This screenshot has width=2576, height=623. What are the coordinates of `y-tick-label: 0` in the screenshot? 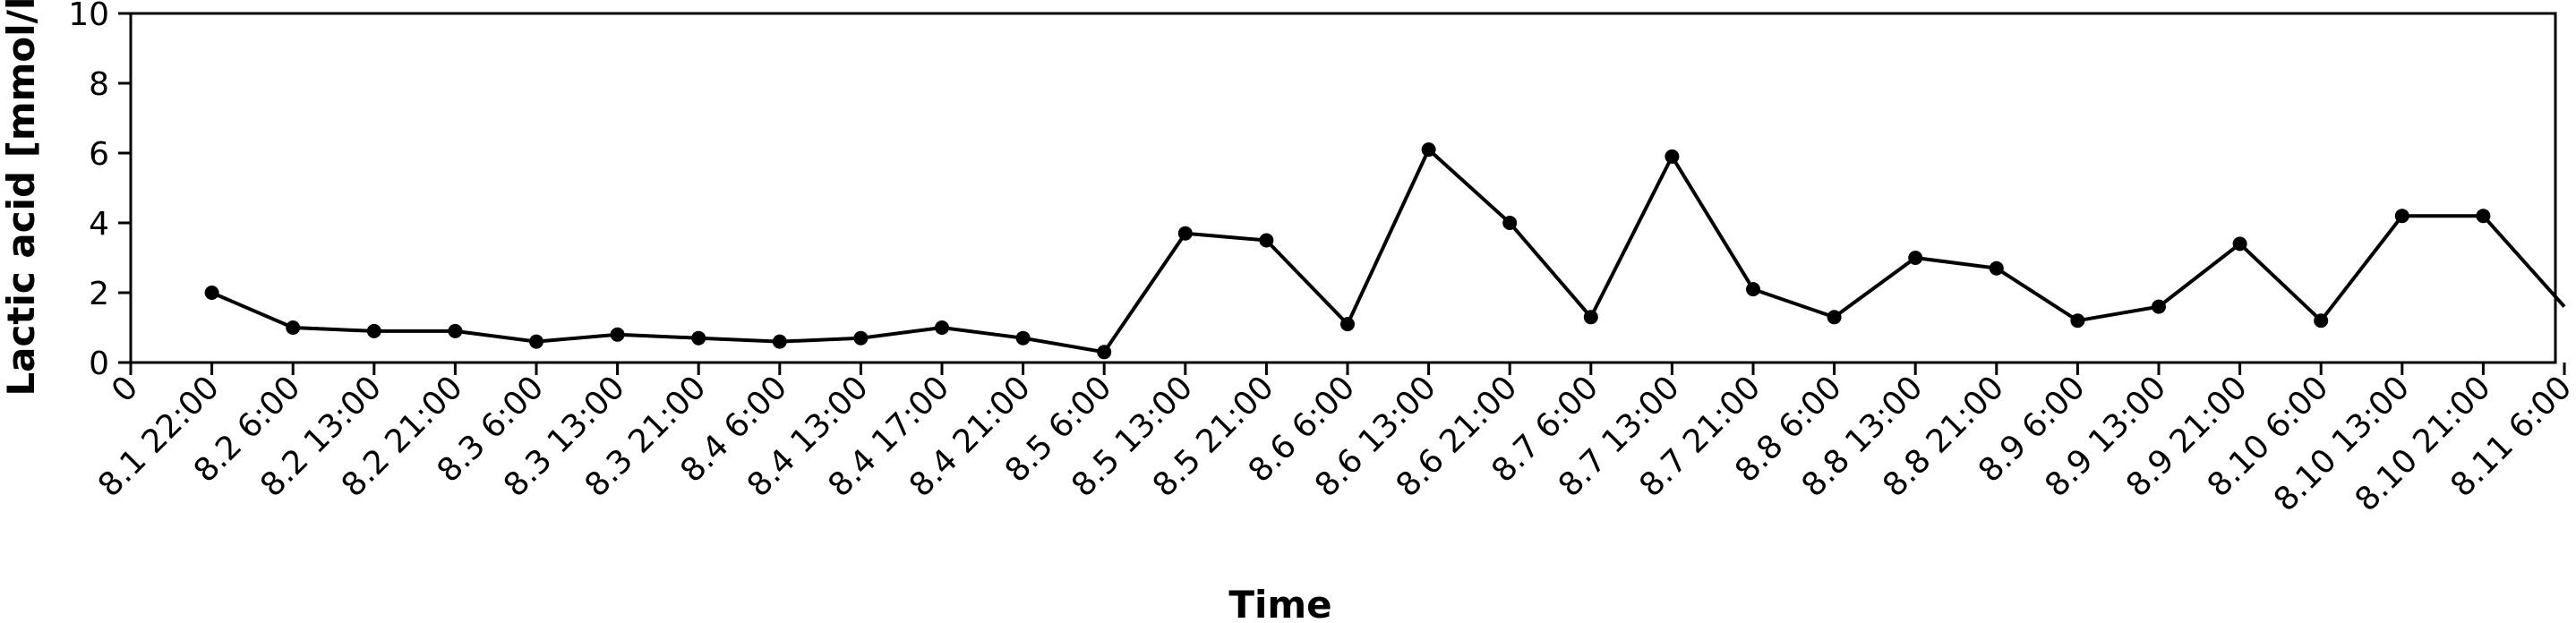 It's located at (99, 364).